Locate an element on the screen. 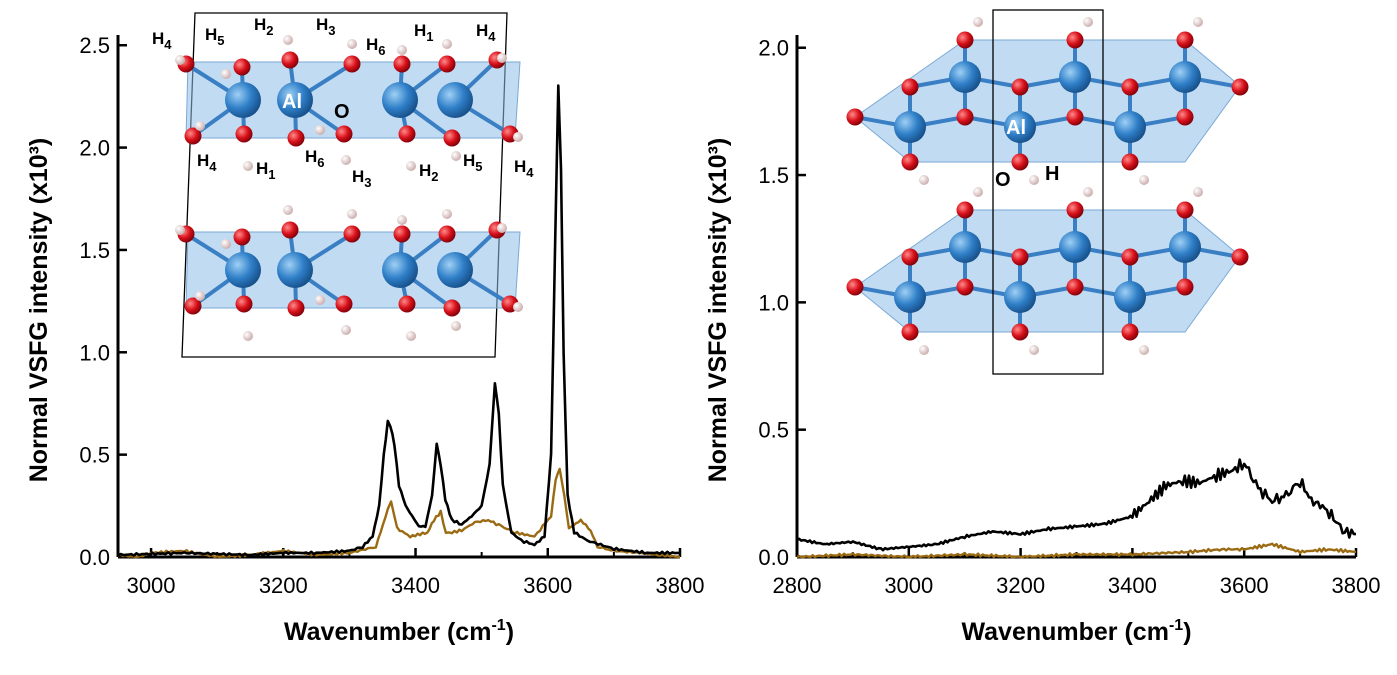 Image resolution: width=1397 pixels, height=675 pixels. left-inset-atoms is located at coordinates (349, 188).